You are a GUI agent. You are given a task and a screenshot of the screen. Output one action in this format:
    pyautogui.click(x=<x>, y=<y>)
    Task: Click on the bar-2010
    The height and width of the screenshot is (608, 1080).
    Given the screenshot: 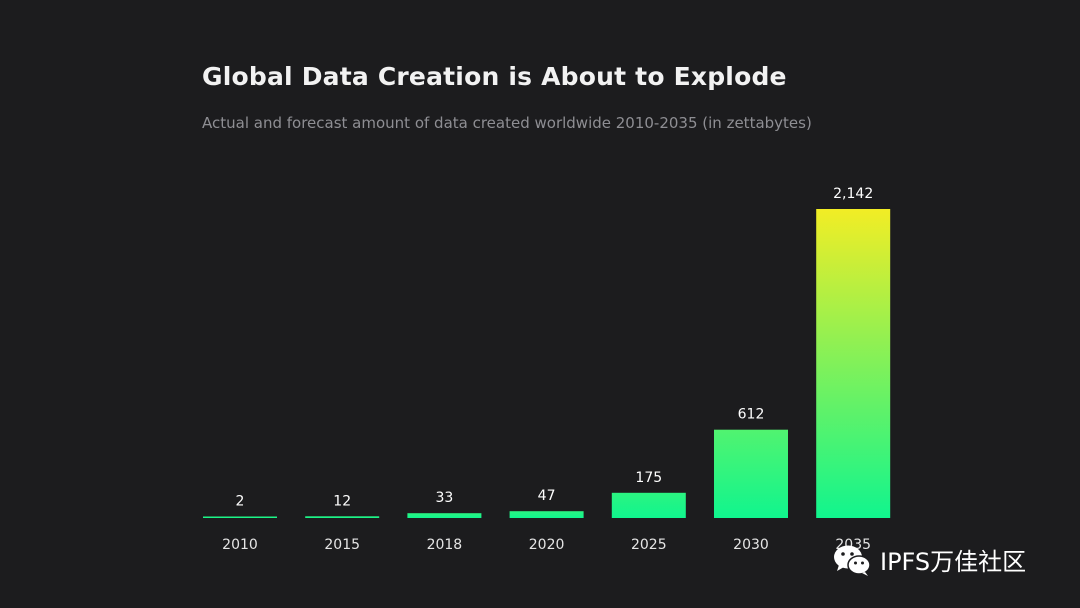 What is the action you would take?
    pyautogui.click(x=240, y=517)
    